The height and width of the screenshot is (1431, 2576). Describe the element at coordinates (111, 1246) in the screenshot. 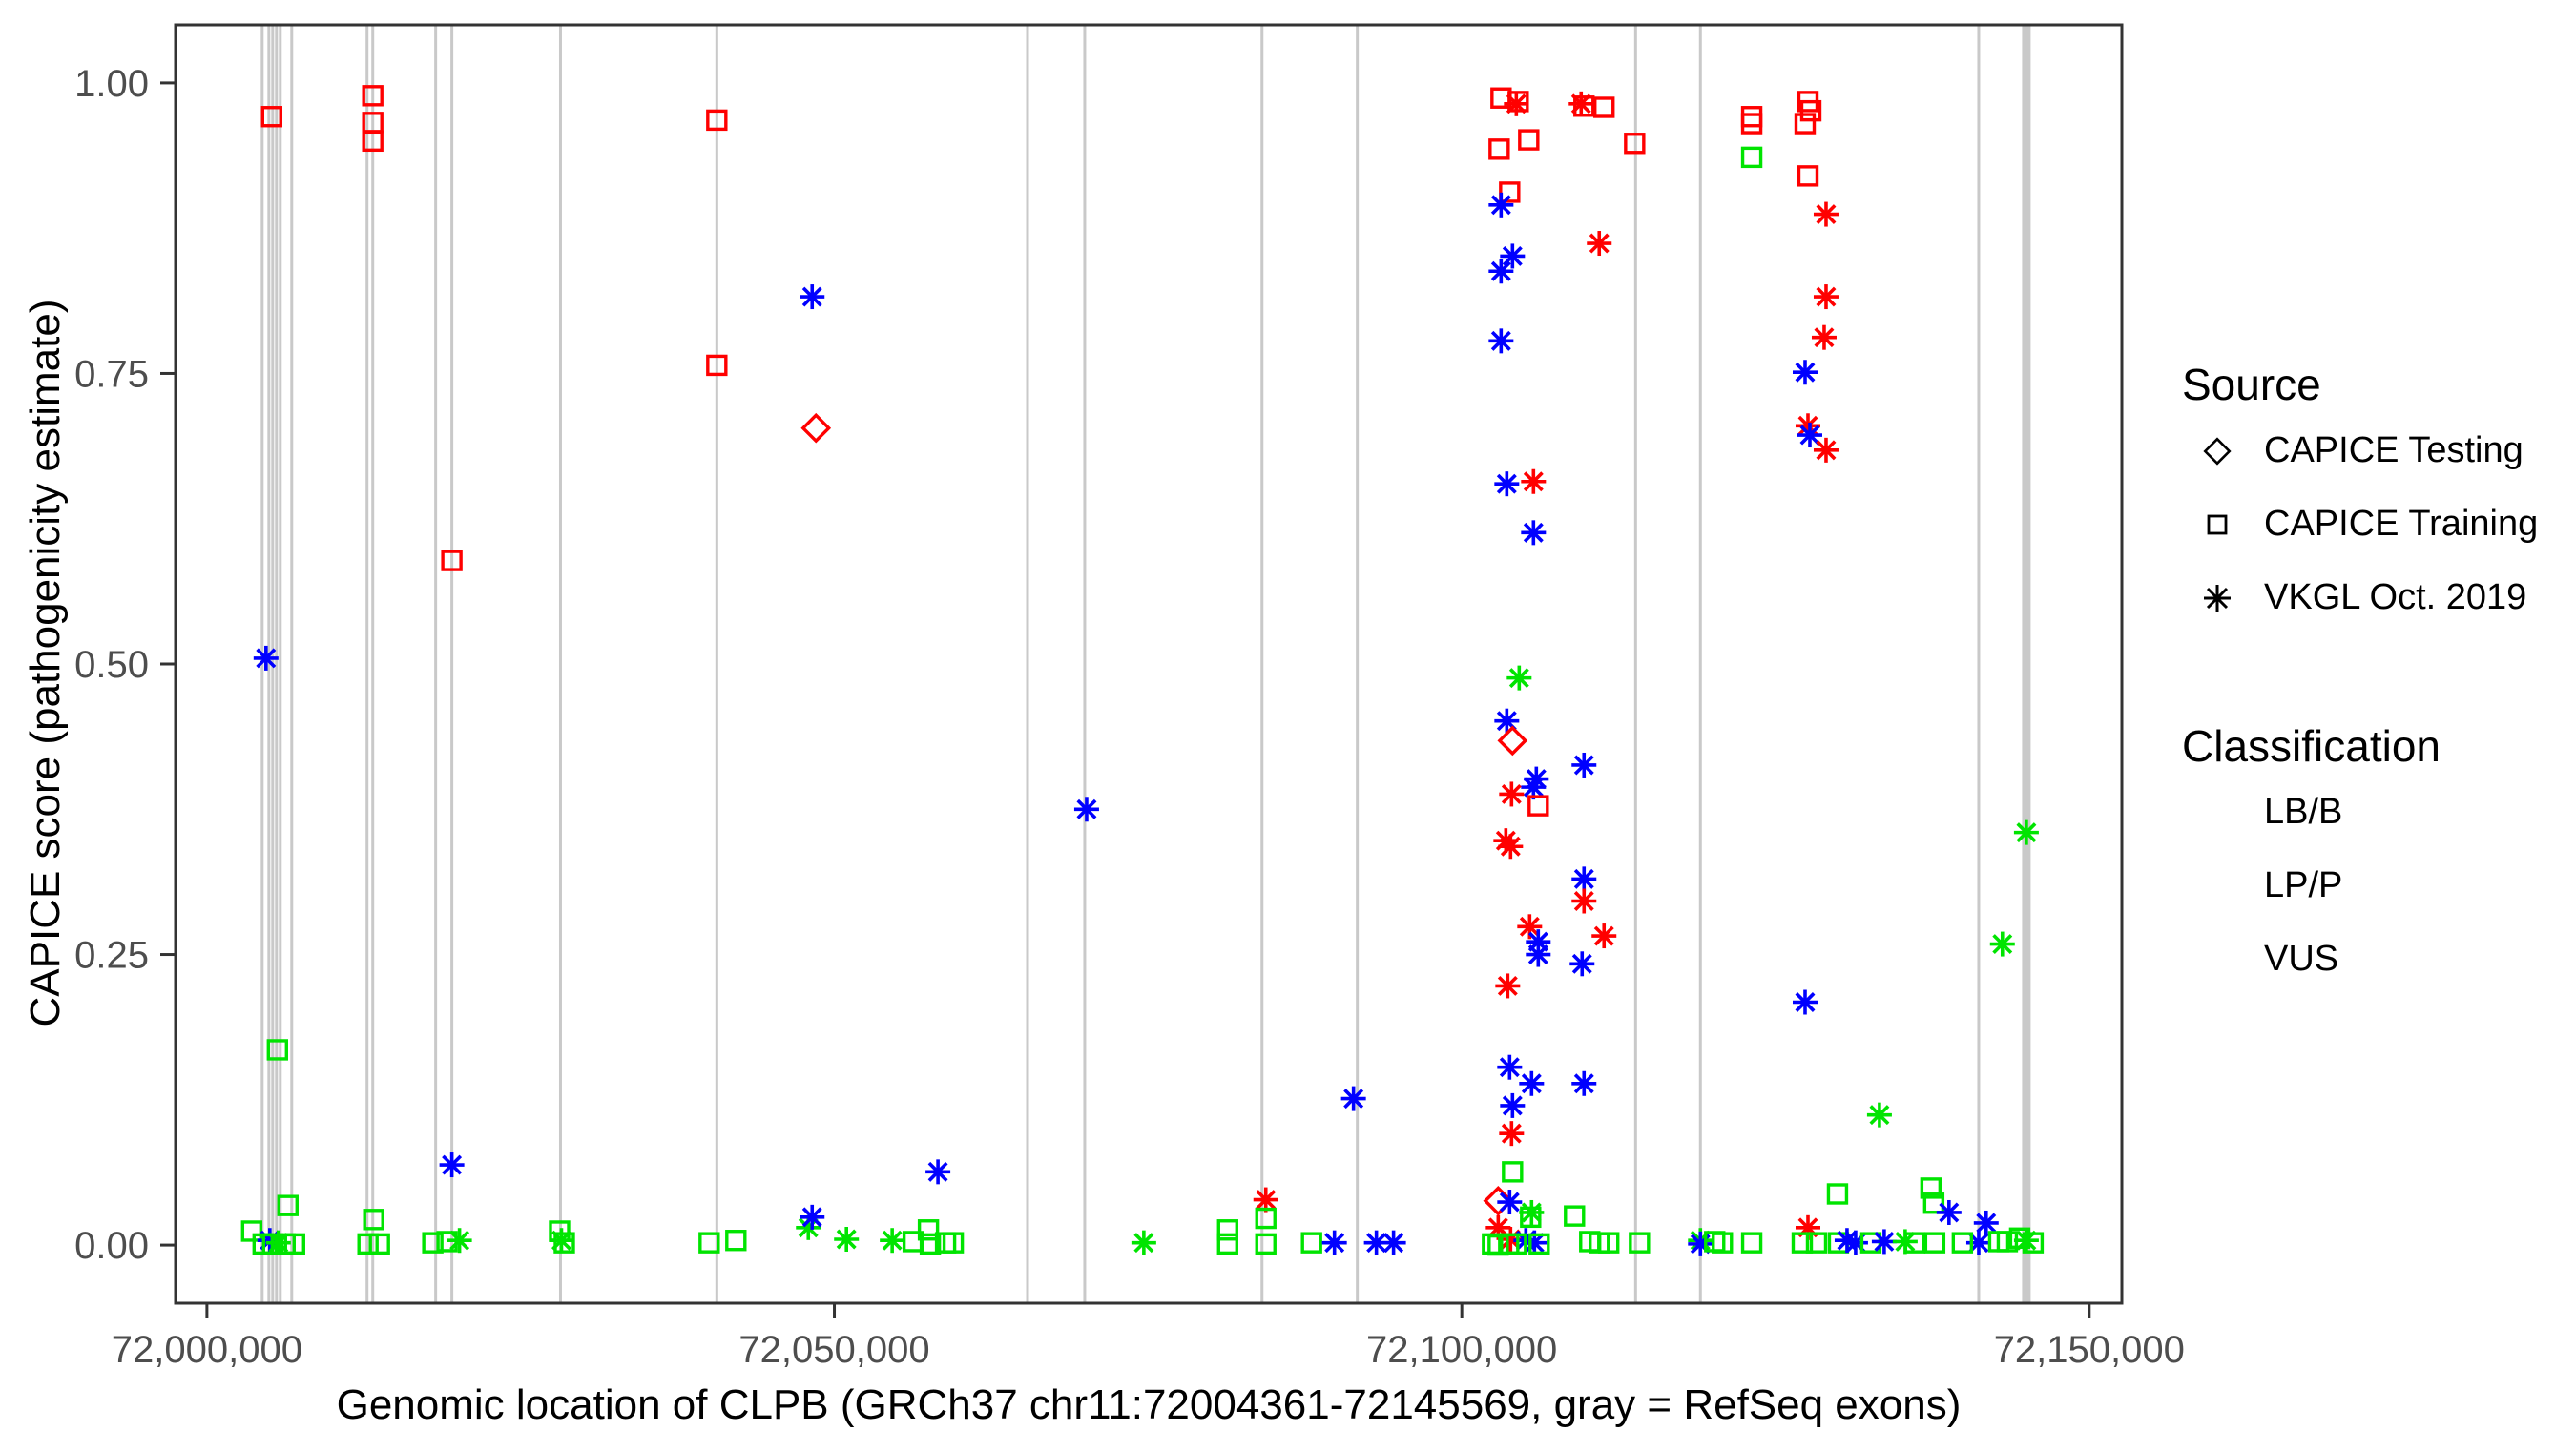

I see `y-tick-label: 0.00` at that location.